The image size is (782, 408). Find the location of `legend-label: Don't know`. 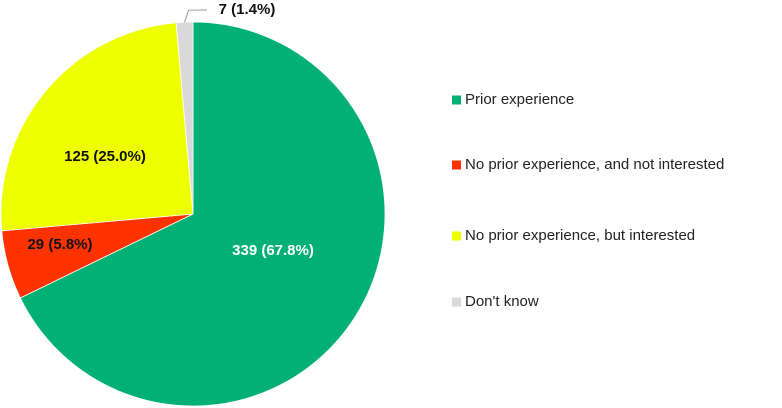

legend-label: Don't know is located at coordinates (502, 301).